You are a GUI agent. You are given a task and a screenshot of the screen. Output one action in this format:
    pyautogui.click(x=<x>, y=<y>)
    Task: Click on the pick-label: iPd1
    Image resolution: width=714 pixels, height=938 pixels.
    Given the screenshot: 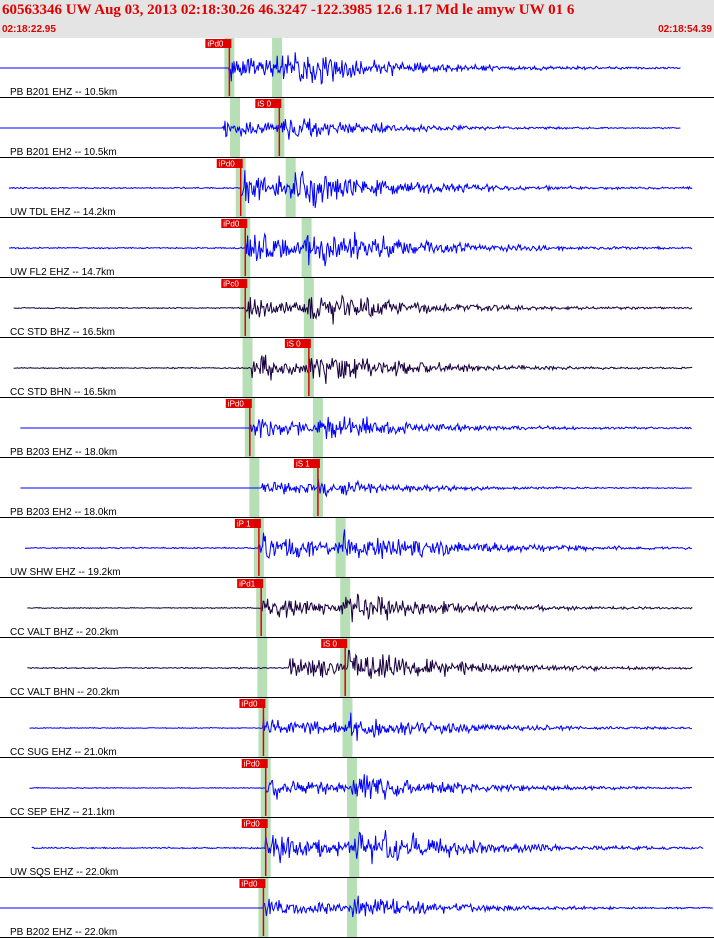 What is the action you would take?
    pyautogui.click(x=247, y=584)
    